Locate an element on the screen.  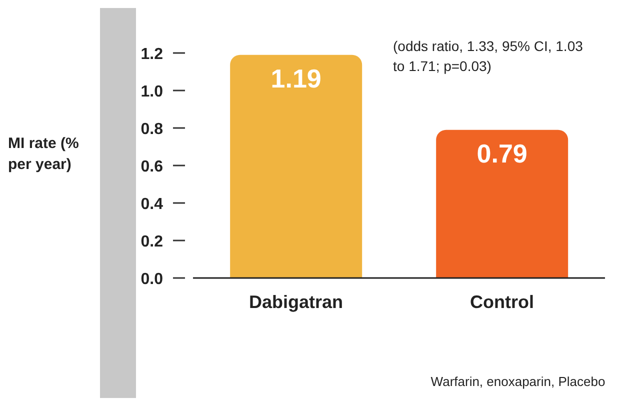
y-axis-title: MI rate (% per year) is located at coordinates (44, 154).